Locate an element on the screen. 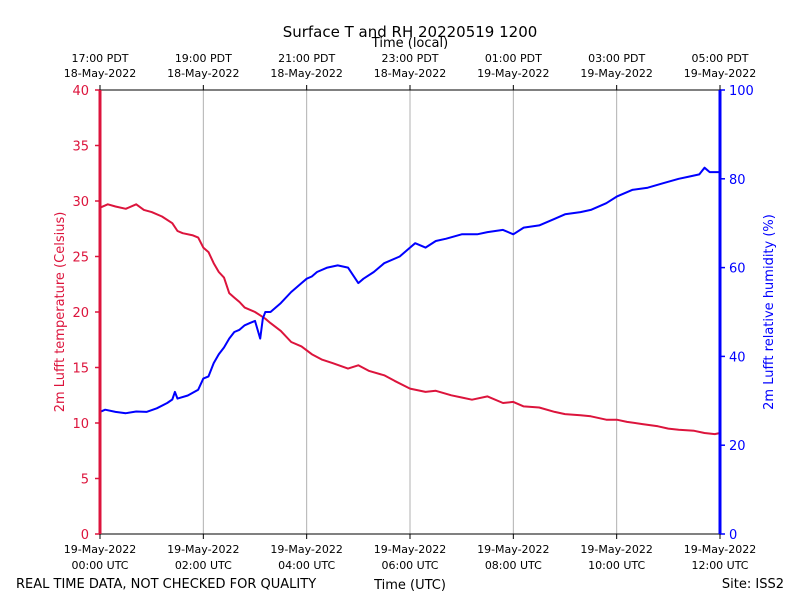 This screenshot has height=600, width=800. left-tick-label: 0 is located at coordinates (85, 535).